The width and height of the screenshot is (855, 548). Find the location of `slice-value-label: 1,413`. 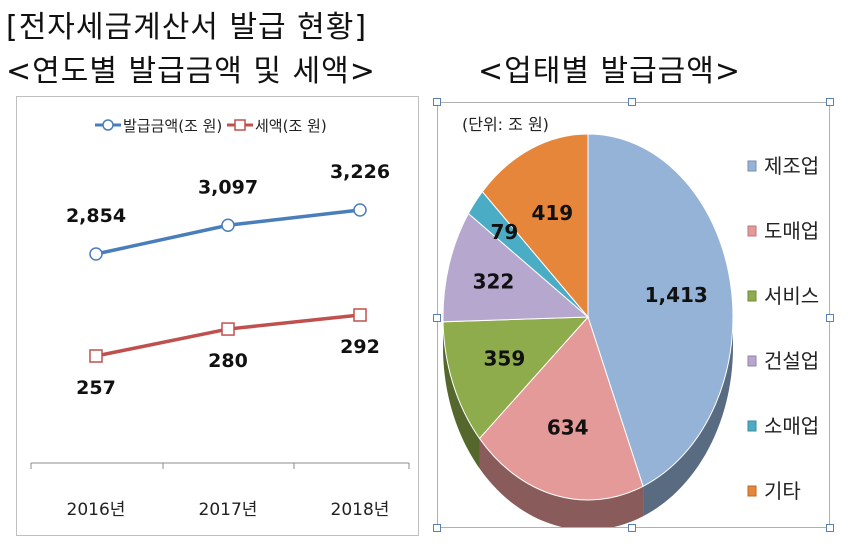

slice-value-label: 1,413 is located at coordinates (676, 295).